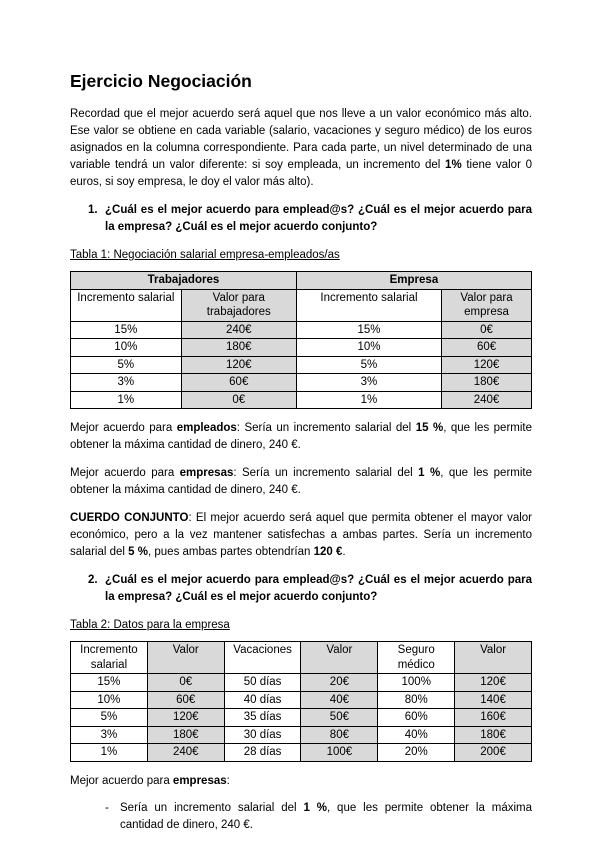  I want to click on table-row: 1% 0€ 1% 240€, so click(301, 399).